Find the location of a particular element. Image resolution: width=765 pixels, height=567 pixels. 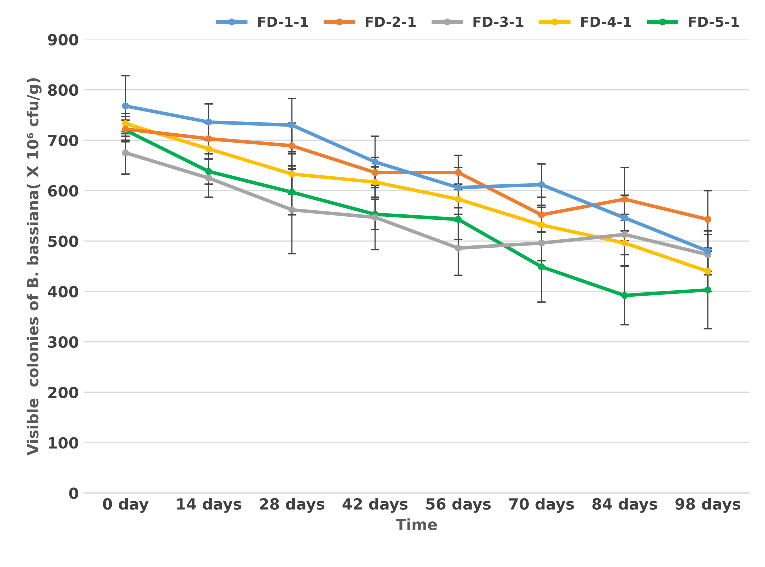

y-tick-label: 200 is located at coordinates (63, 392).